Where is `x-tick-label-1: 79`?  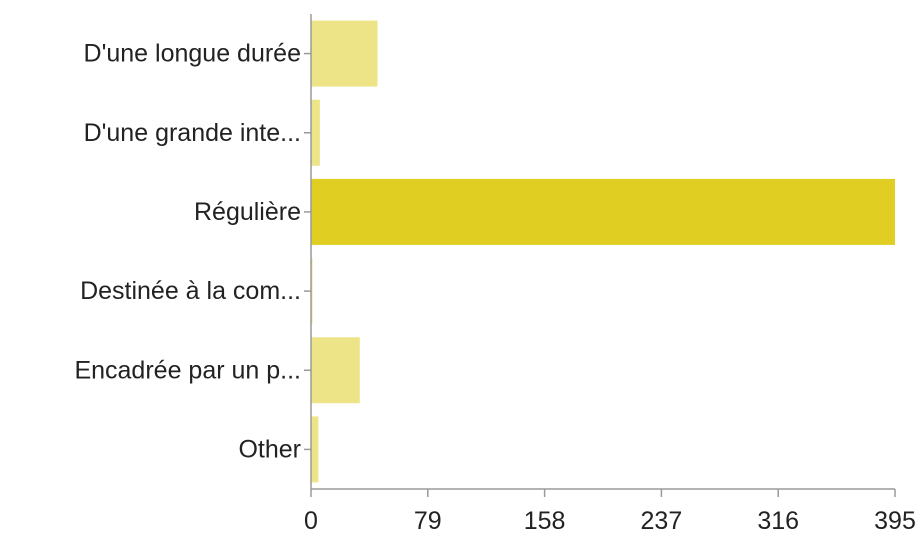
x-tick-label-1: 79 is located at coordinates (428, 521).